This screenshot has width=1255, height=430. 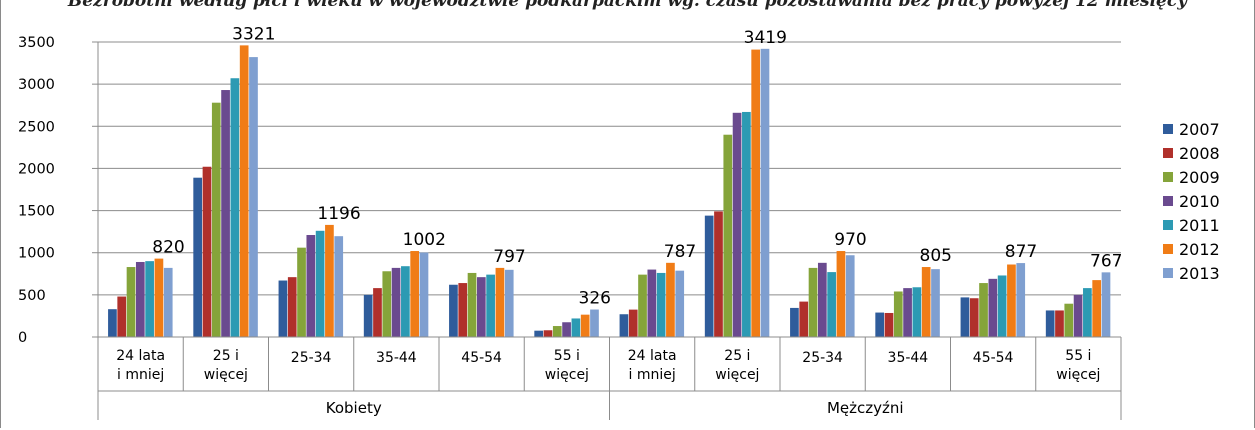 What do you see at coordinates (993, 358) in the screenshot?
I see `x-tick-label: 45-54` at bounding box center [993, 358].